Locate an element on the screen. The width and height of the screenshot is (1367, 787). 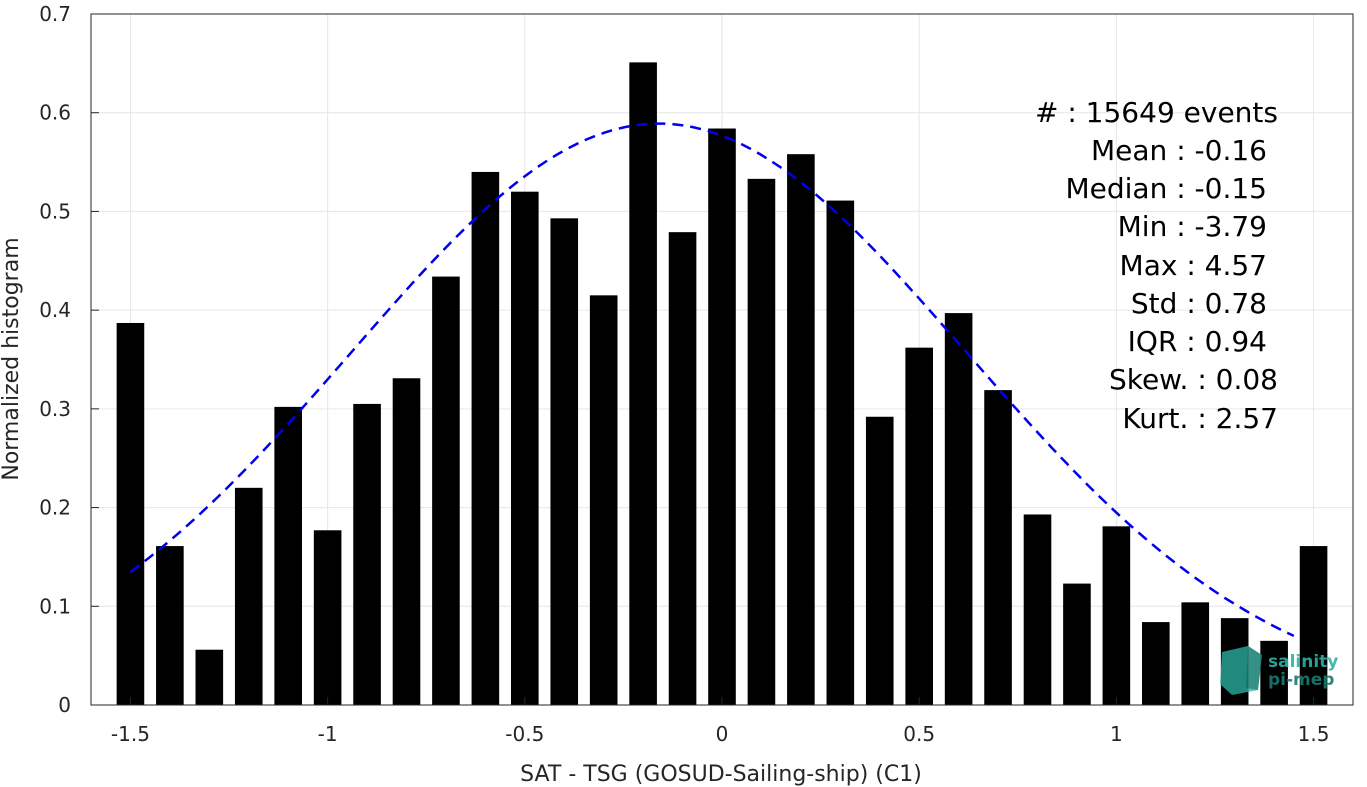
x-tick-label-0: -1.5 is located at coordinates (130, 734).